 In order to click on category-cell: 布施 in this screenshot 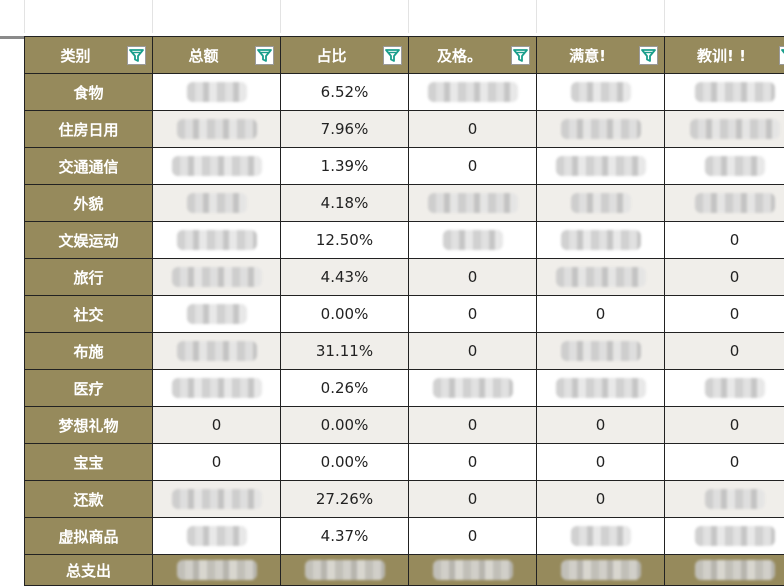, I will do `click(89, 351)`.